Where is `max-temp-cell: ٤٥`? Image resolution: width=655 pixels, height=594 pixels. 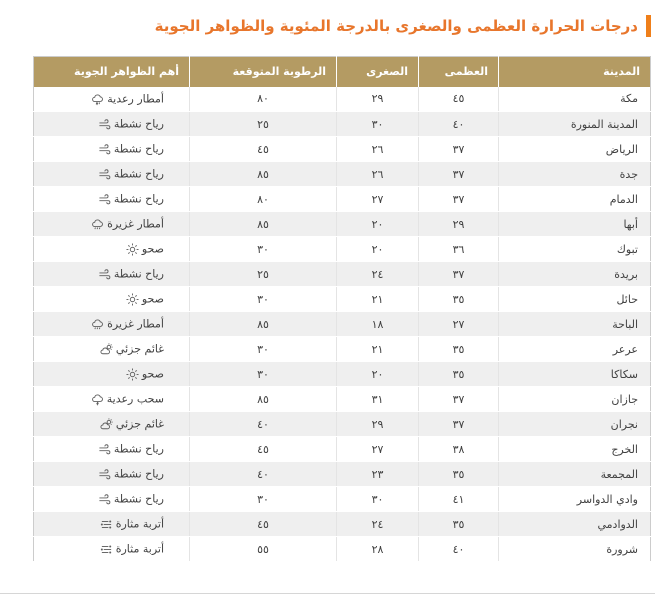 max-temp-cell: ٤٥ is located at coordinates (458, 99).